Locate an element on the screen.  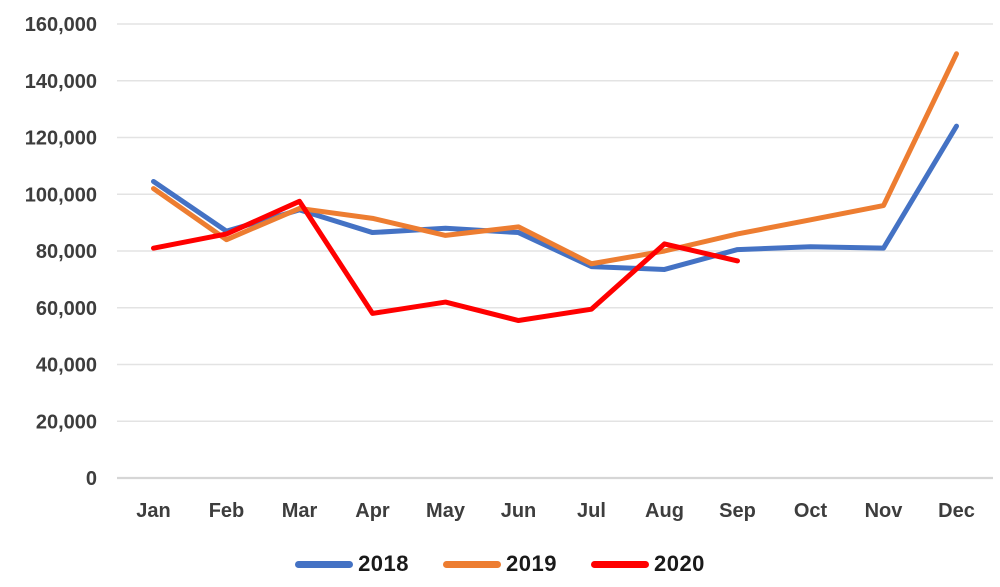
y-axis-tick-label: 40,000 is located at coordinates (66, 366).